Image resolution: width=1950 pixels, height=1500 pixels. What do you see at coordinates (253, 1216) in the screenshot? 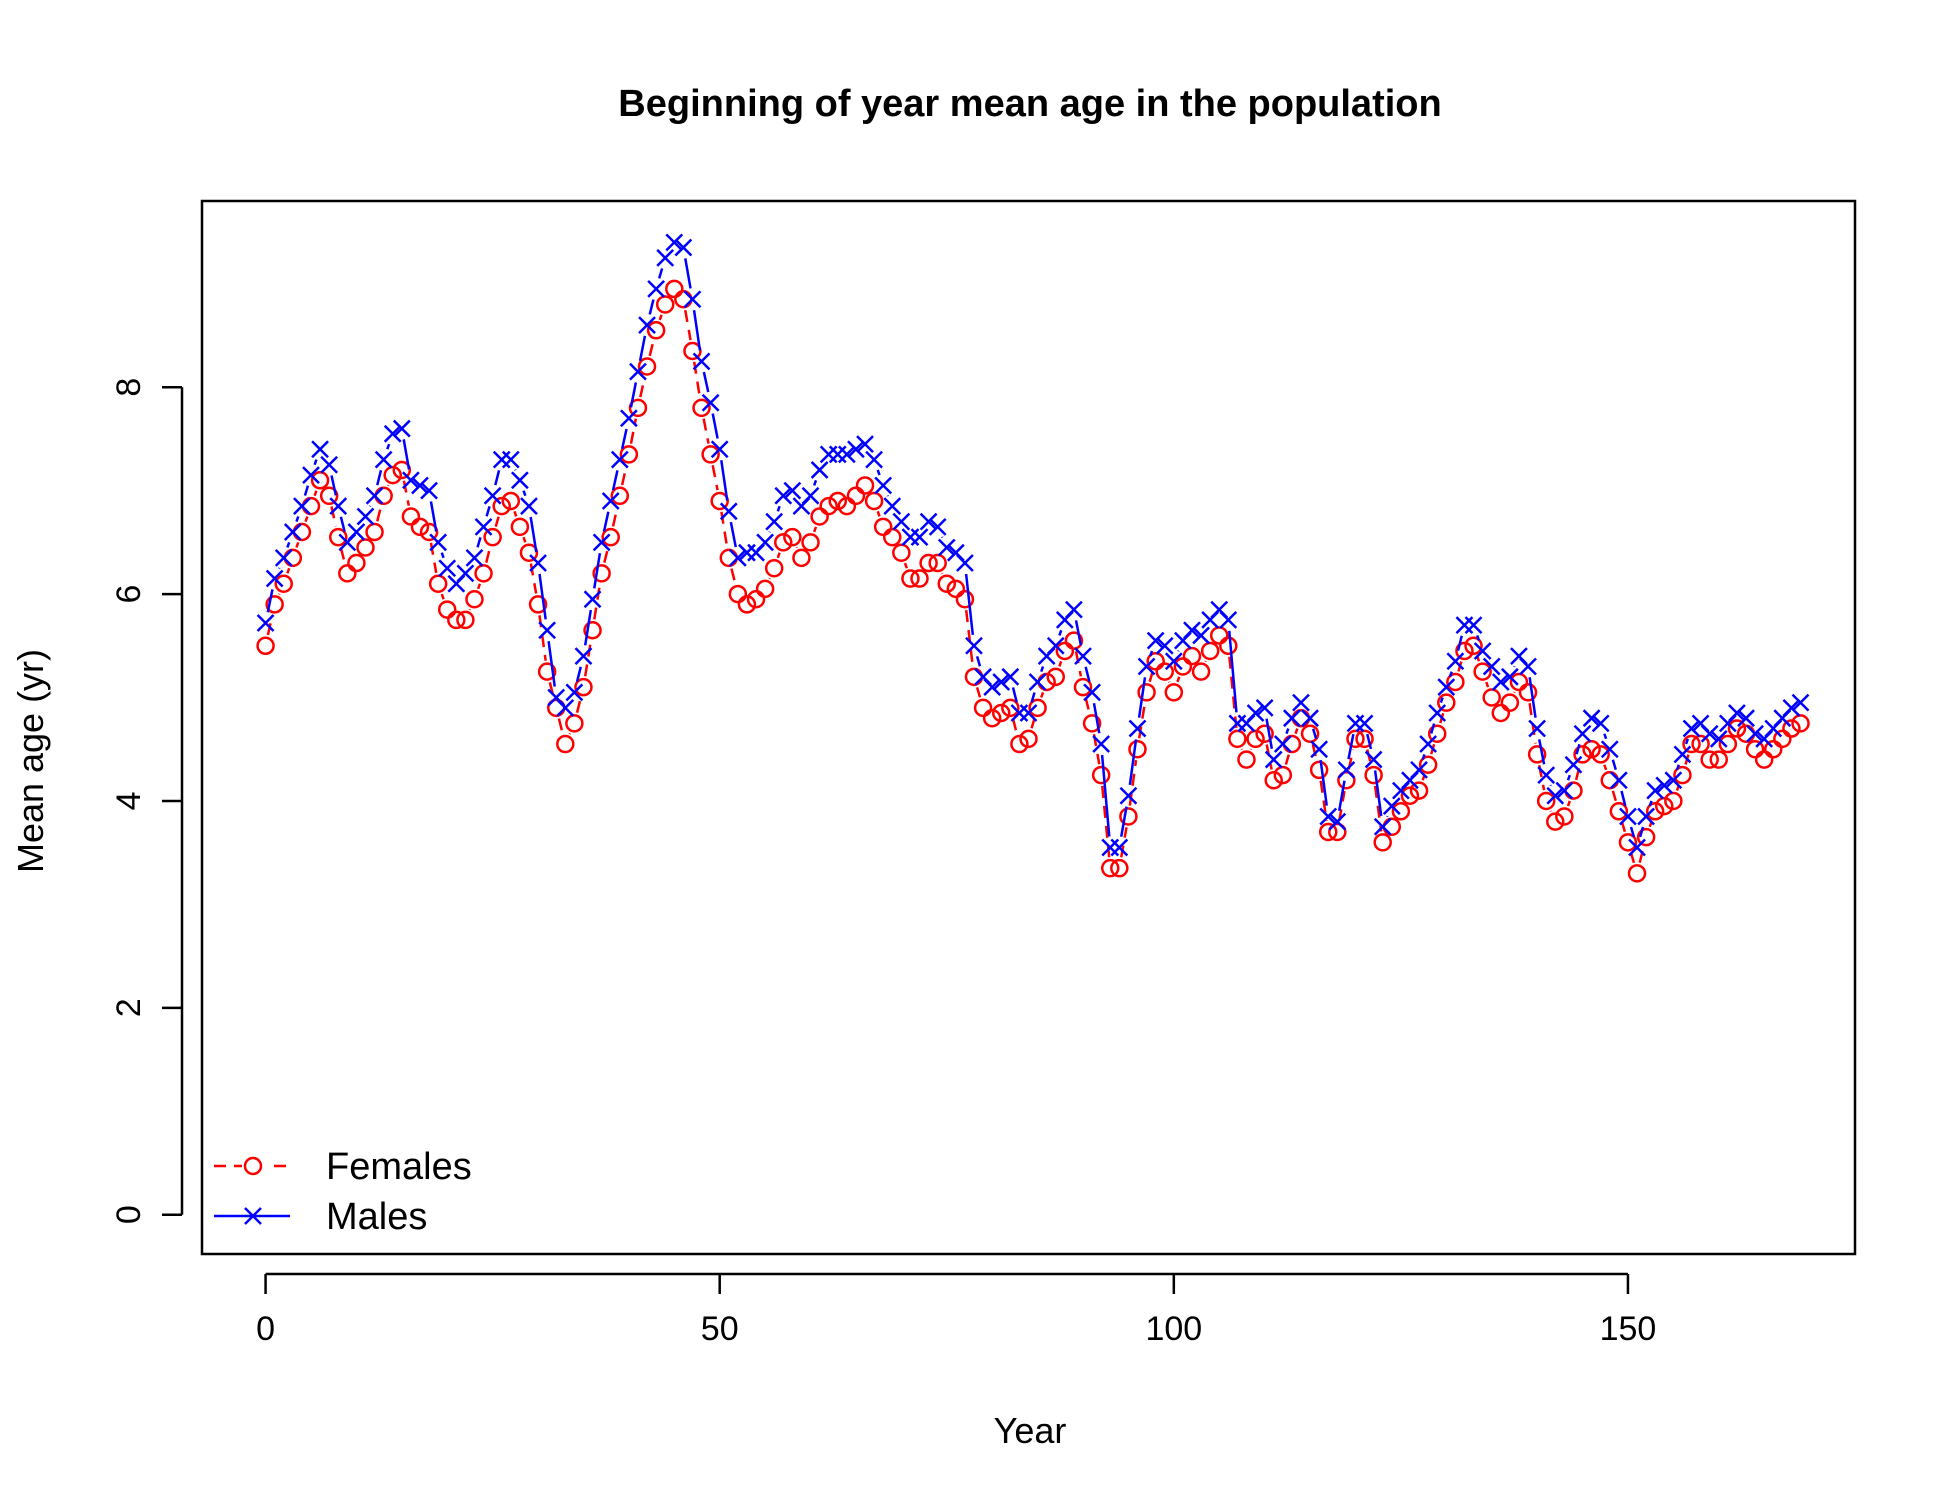
I see `legend-marker-males` at bounding box center [253, 1216].